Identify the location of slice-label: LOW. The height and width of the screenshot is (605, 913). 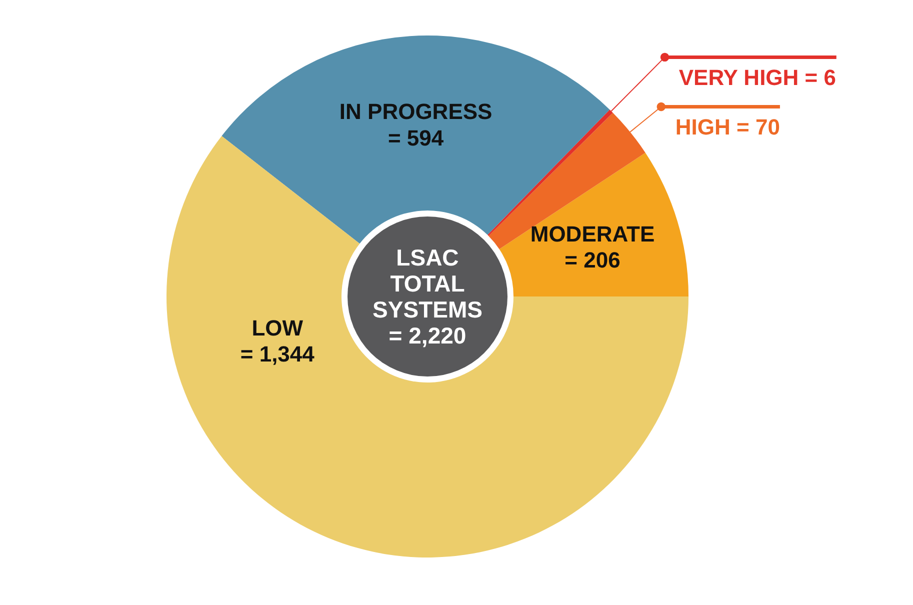
(278, 327).